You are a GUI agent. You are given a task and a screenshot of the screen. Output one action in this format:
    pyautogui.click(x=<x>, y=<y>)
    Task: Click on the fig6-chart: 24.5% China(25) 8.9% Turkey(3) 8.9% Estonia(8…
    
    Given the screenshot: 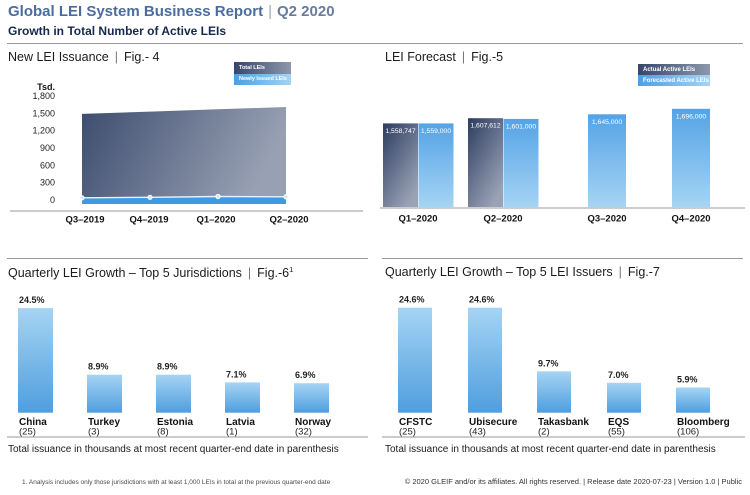 What is the action you would take?
    pyautogui.click(x=187, y=366)
    